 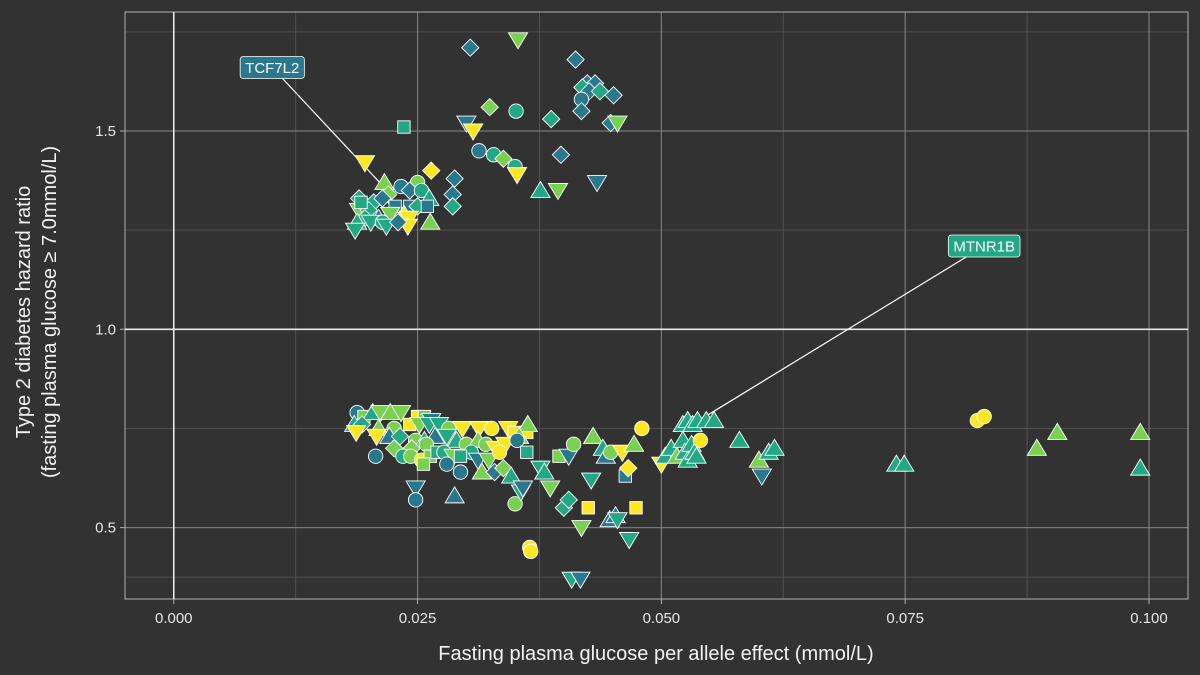 I want to click on annotation-leader, so click(x=844, y=331).